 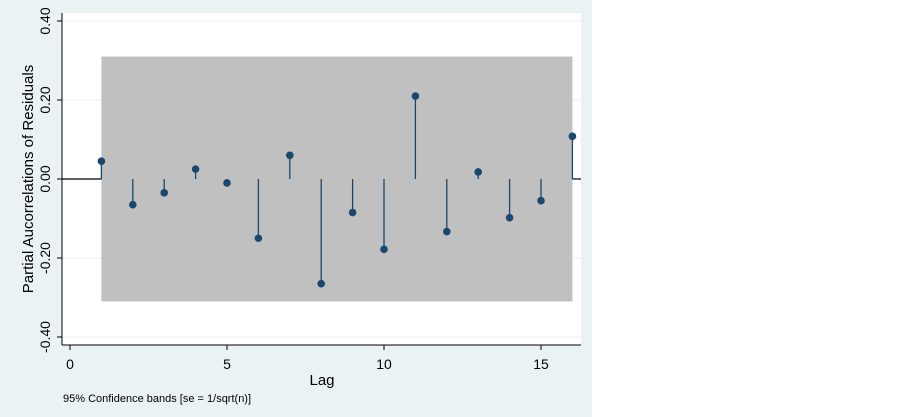 What do you see at coordinates (45, 337) in the screenshot?
I see `y-tick-label: -0.40` at bounding box center [45, 337].